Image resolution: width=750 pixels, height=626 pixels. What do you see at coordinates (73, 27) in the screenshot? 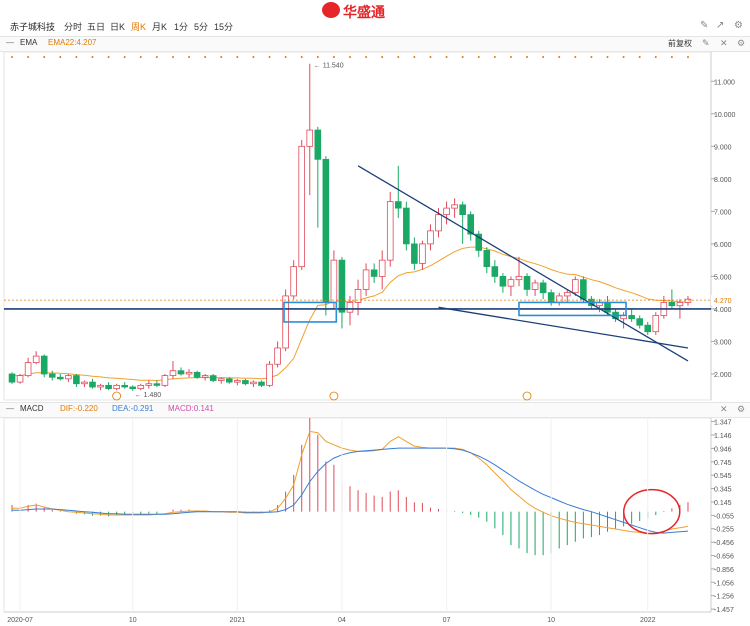
I see `tab-intraday: 分时` at bounding box center [73, 27].